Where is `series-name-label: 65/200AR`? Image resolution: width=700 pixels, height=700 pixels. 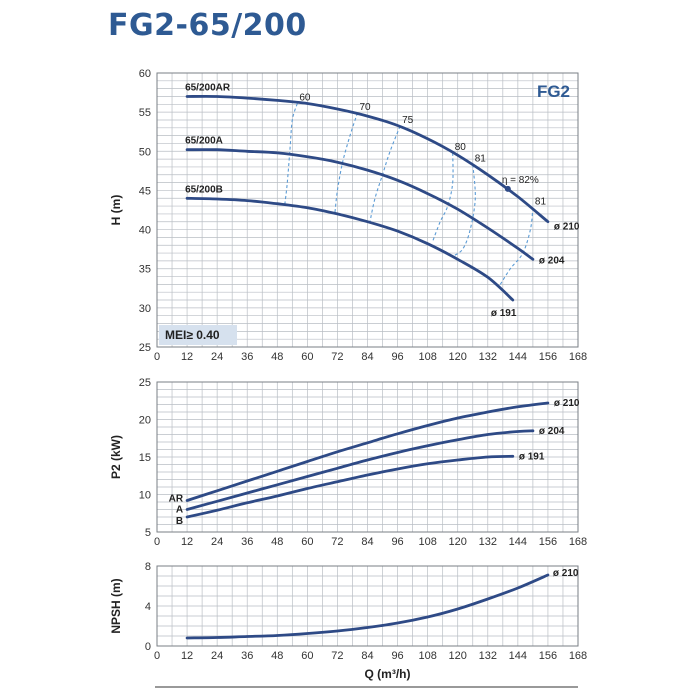
series-name-label: 65/200AR is located at coordinates (208, 87).